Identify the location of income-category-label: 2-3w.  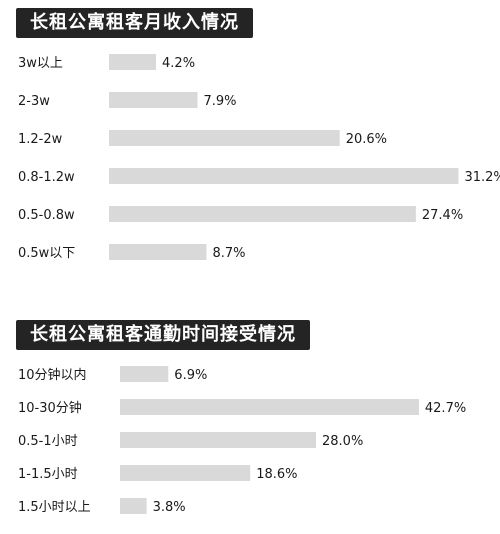
(34, 101).